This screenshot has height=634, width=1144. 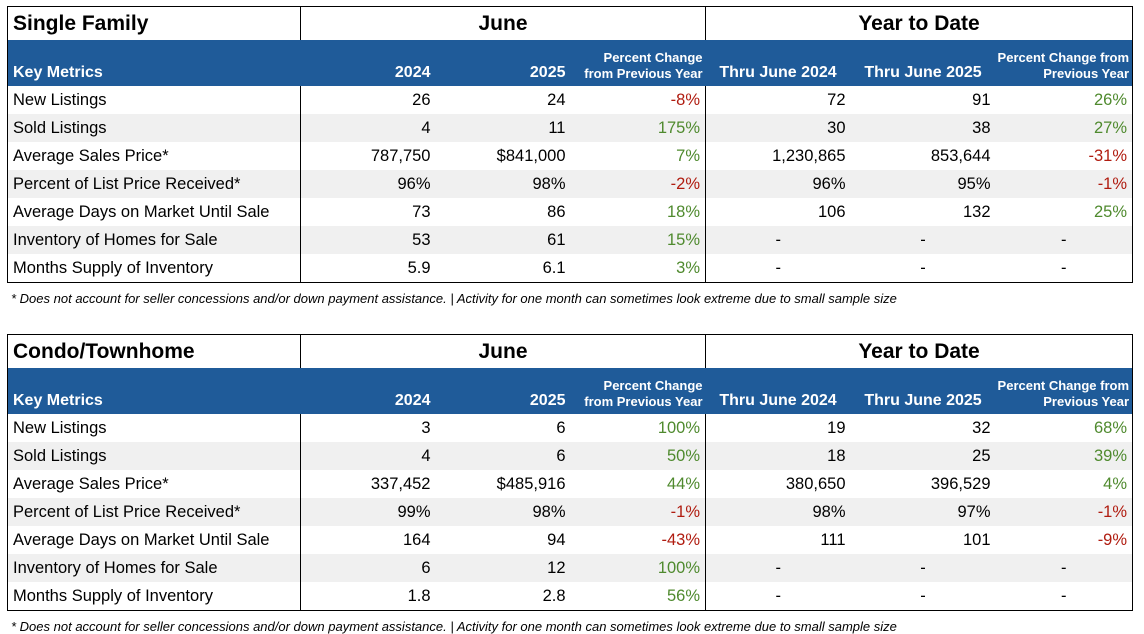 What do you see at coordinates (1064, 128) in the screenshot?
I see `metric-value: 27%` at bounding box center [1064, 128].